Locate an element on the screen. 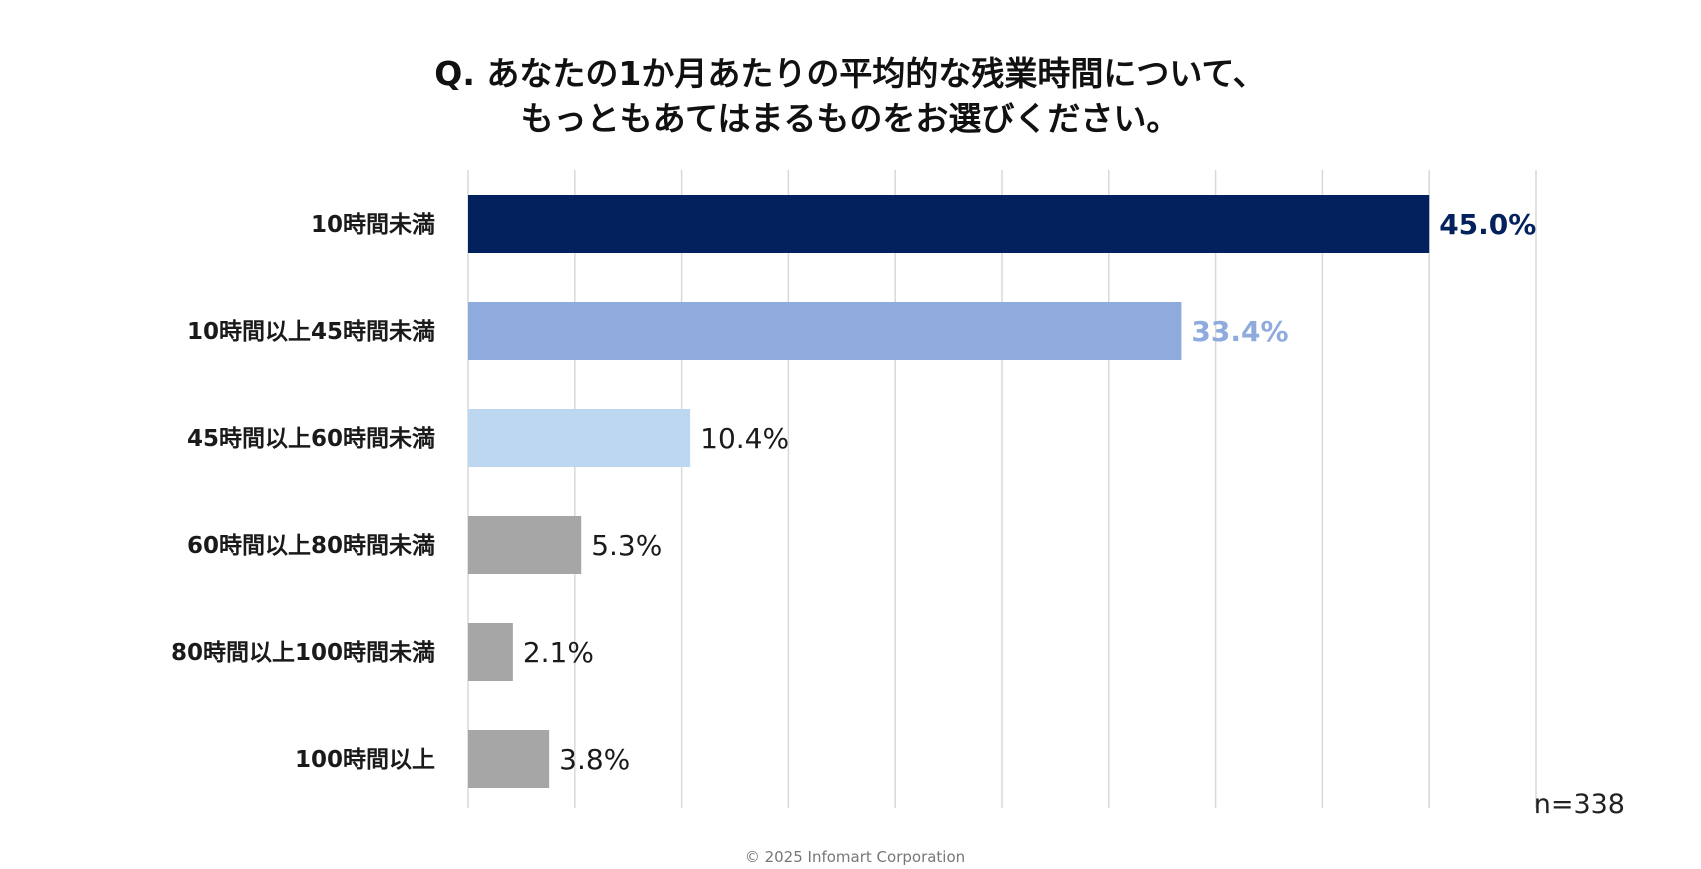  value-label: 10.4% is located at coordinates (744, 438).